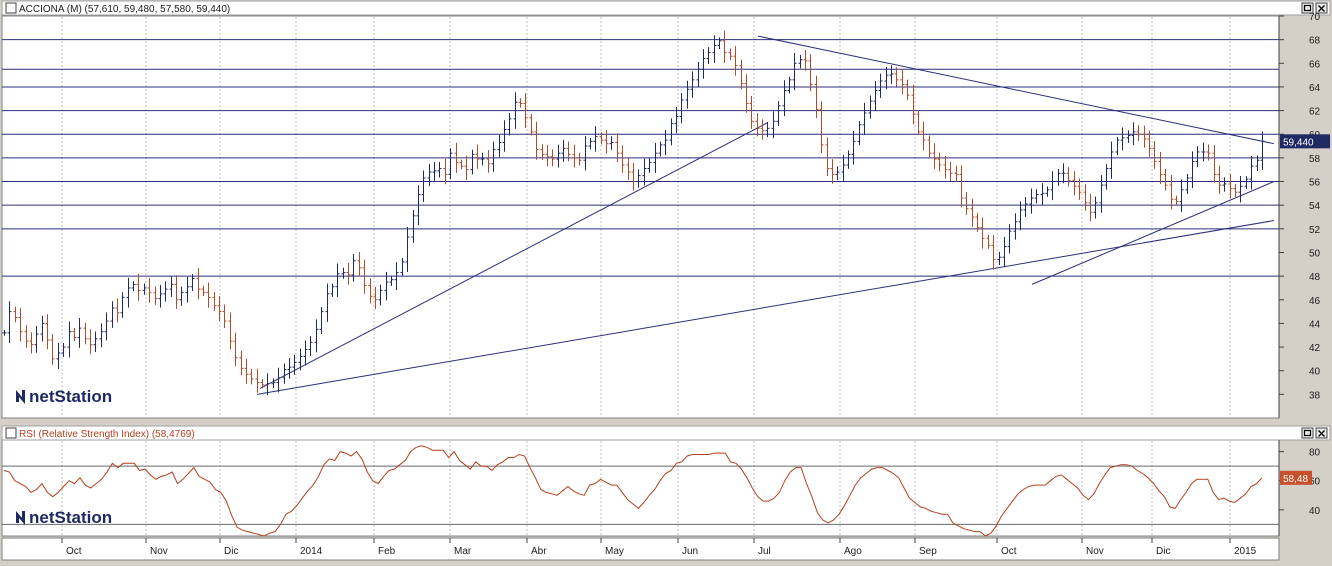 Image resolution: width=1332 pixels, height=566 pixels. I want to click on price-y-tick-label: 40, so click(1315, 372).